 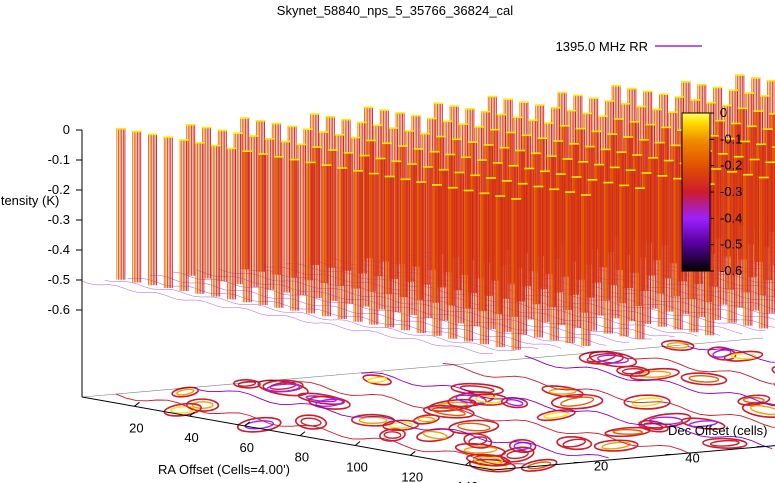 What do you see at coordinates (731, 270) in the screenshot?
I see `colorbar-tick-label: -0.6` at bounding box center [731, 270].